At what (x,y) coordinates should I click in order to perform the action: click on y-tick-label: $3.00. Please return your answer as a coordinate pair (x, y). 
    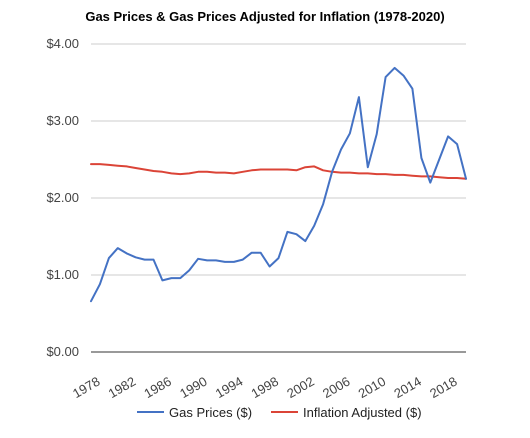
    Looking at the image, I should click on (62, 120).